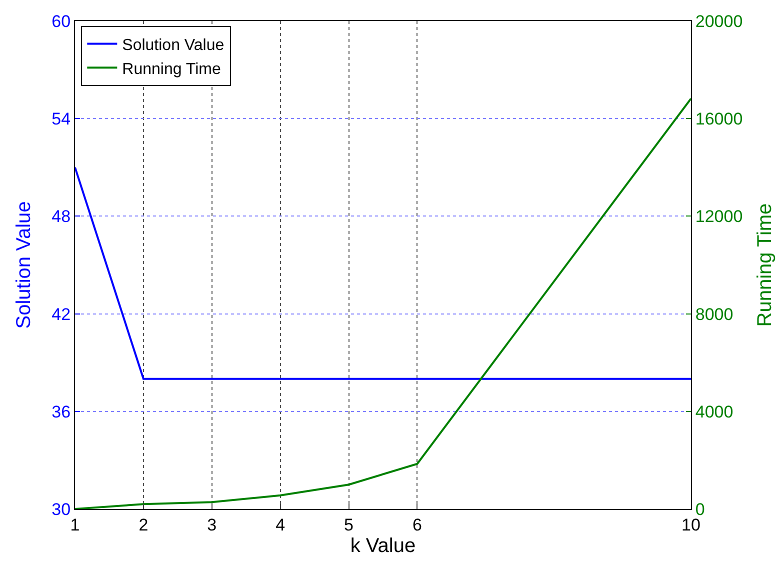  I want to click on x-tick-label: 6, so click(417, 524).